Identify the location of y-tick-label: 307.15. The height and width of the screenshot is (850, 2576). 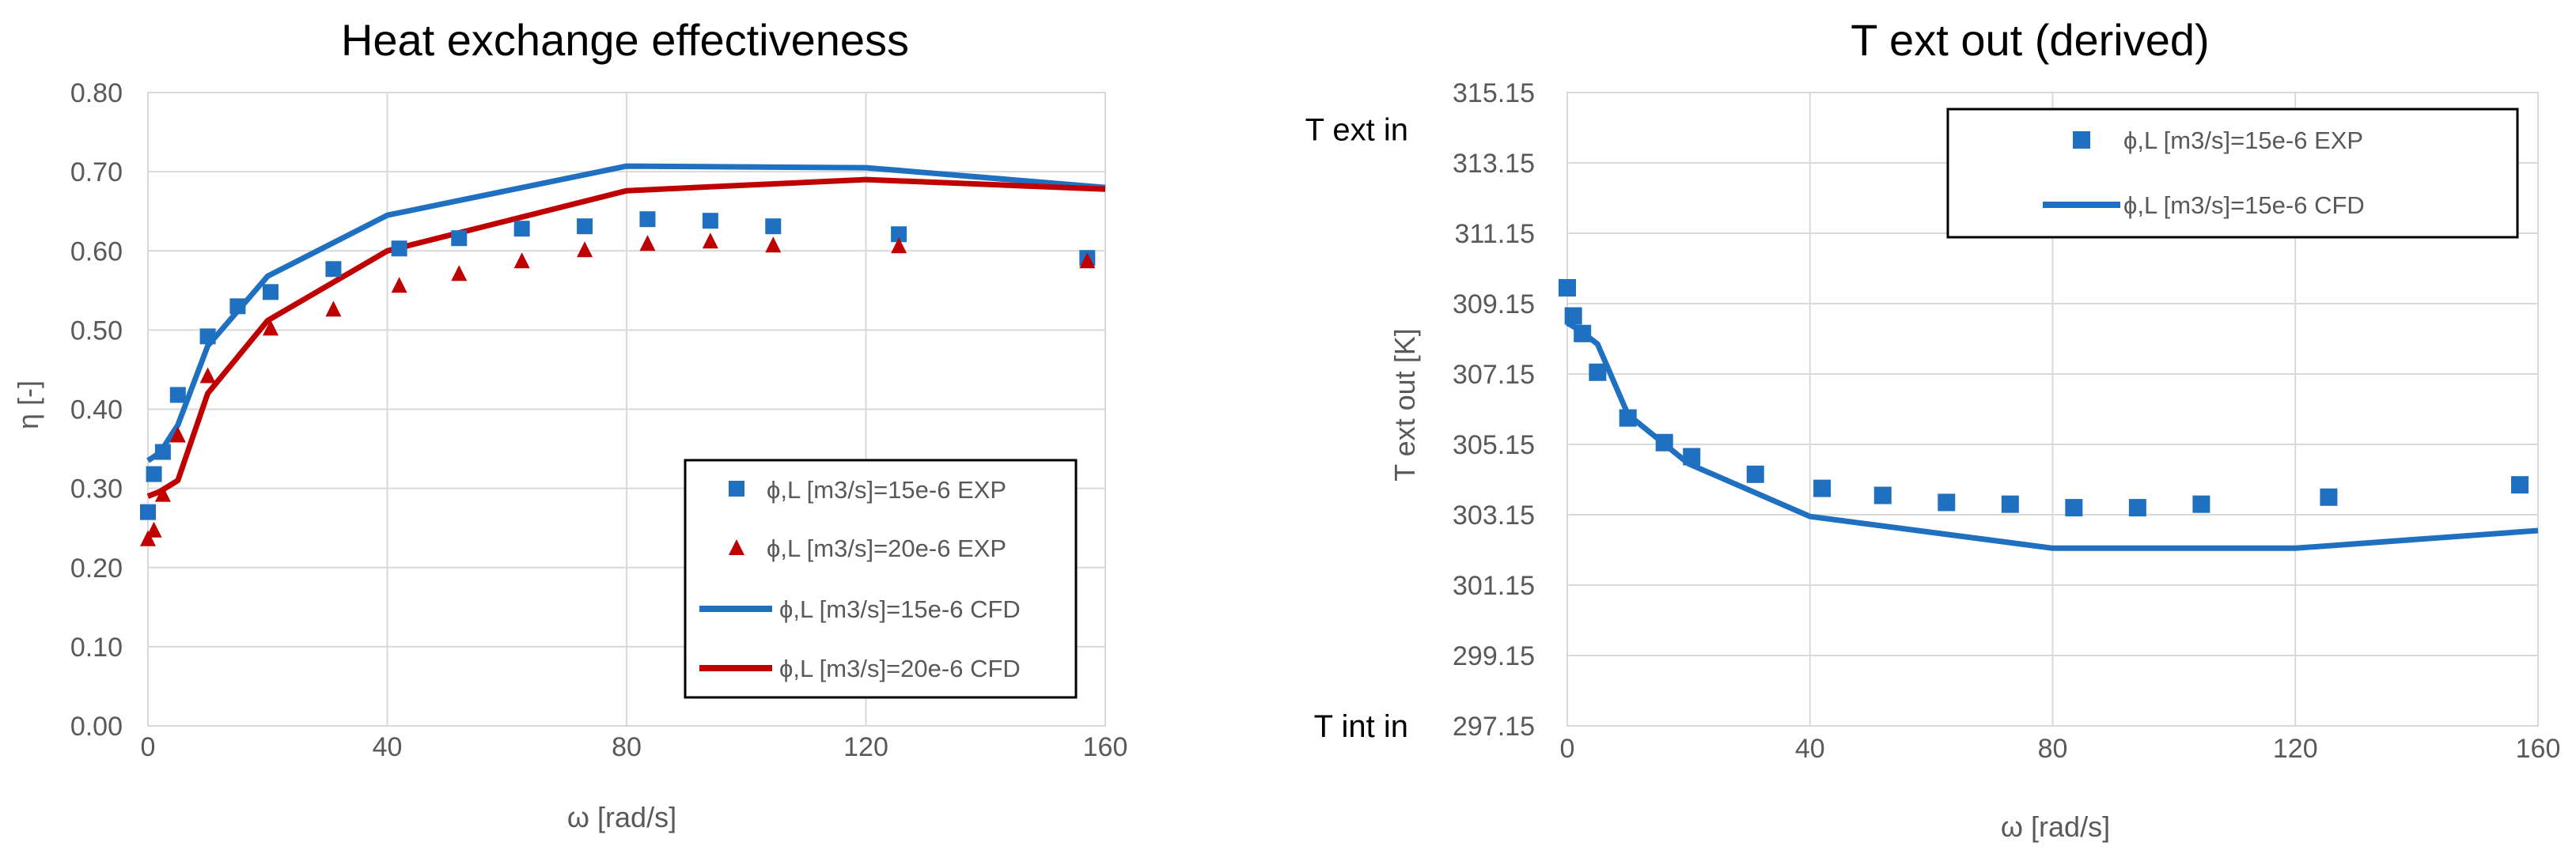
(1494, 375).